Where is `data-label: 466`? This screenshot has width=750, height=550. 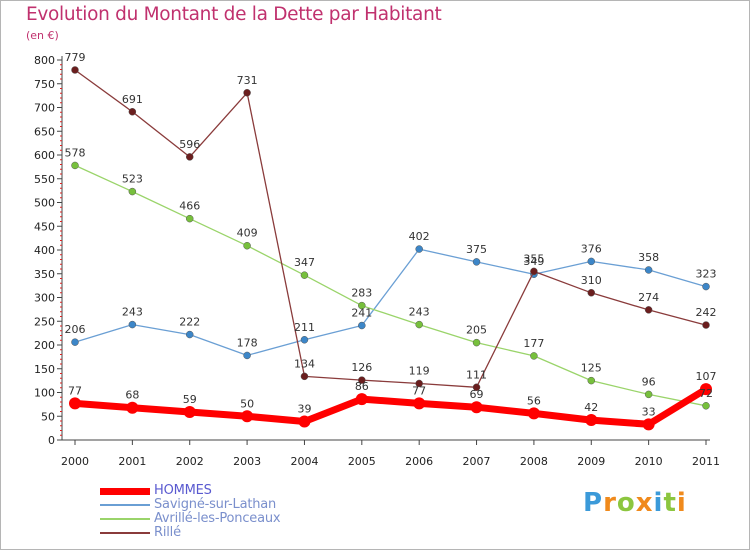
data-label: 466 is located at coordinates (189, 206).